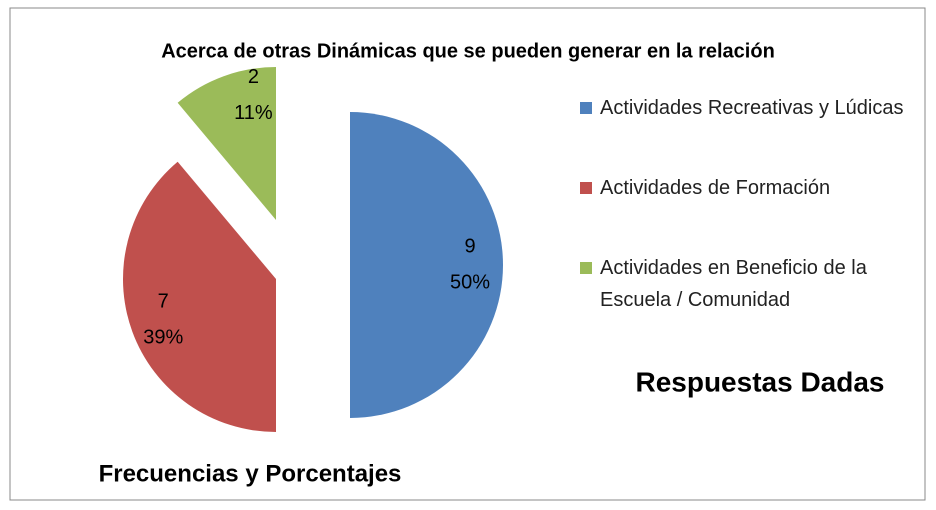 The image size is (936, 510). Describe the element at coordinates (715, 188) in the screenshot. I see `legend-label: Actividades de Formación` at that location.